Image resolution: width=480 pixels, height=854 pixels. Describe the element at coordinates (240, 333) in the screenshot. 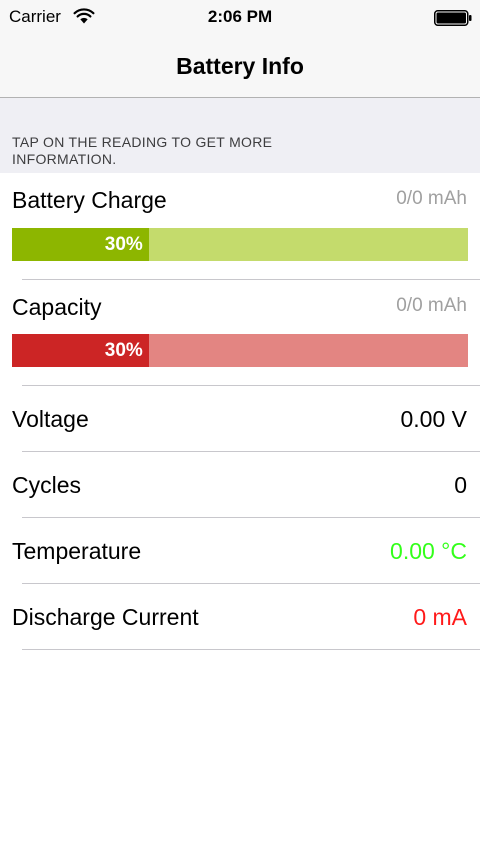

I see `capacity-row: Capacity 0/0 mAh 30%` at that location.